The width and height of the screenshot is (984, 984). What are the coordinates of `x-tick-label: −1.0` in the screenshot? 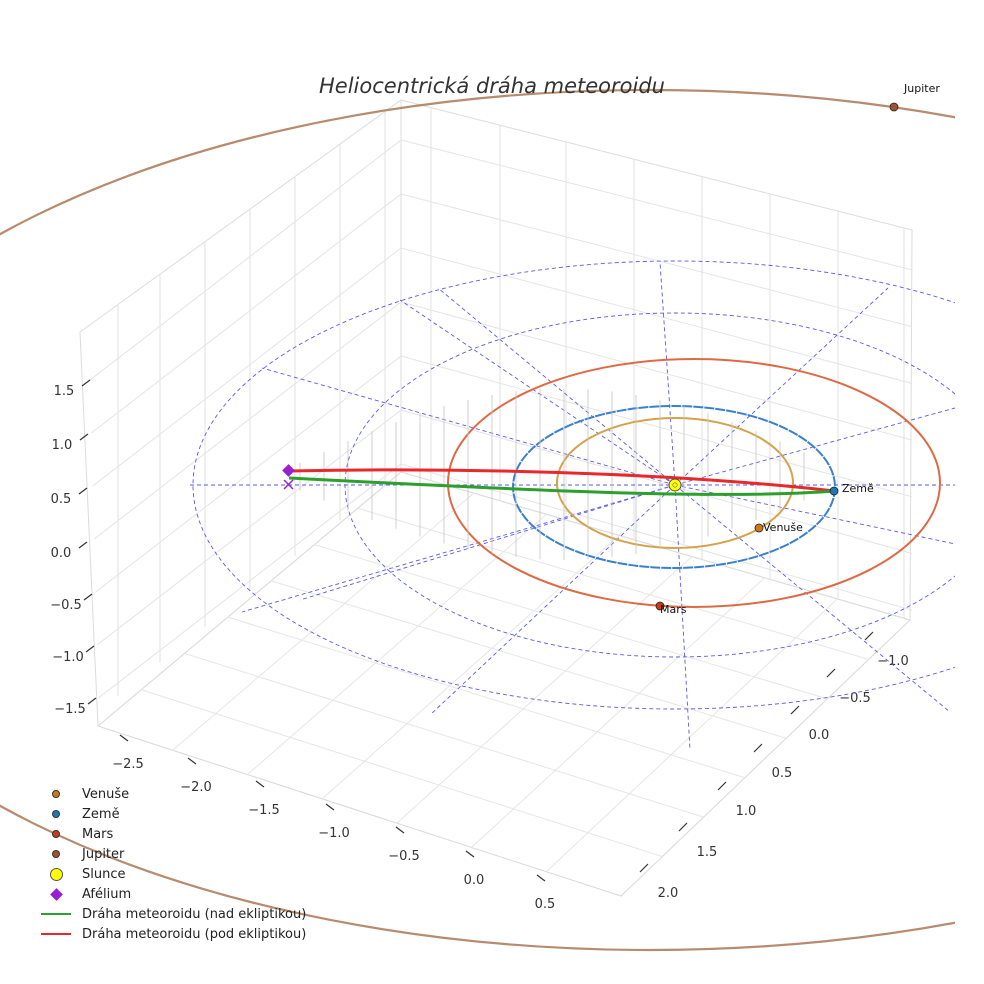 It's located at (334, 833).